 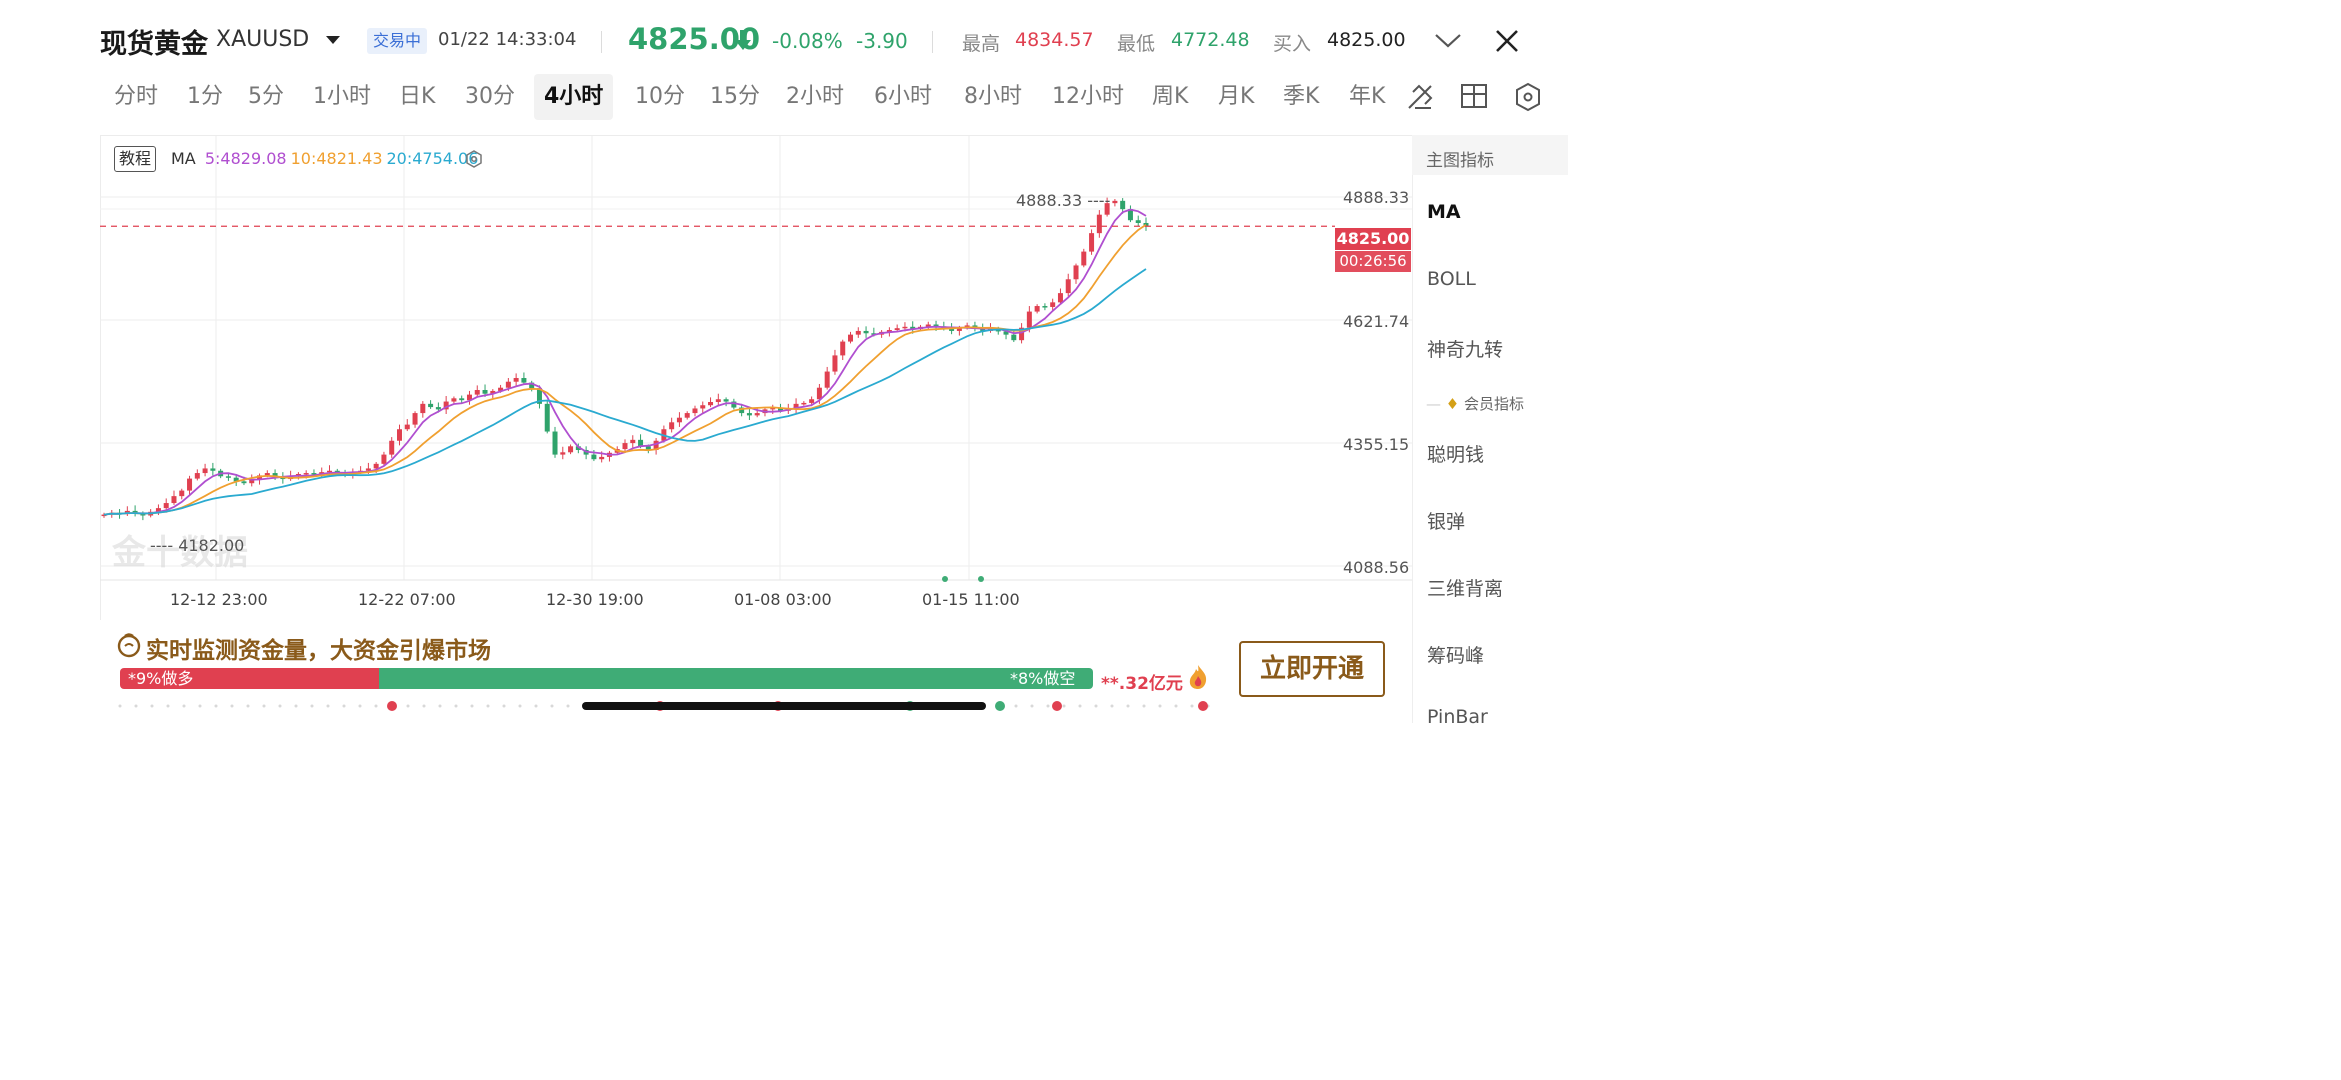 What do you see at coordinates (266, 96) in the screenshot?
I see `tab-timeframe: 5分` at bounding box center [266, 96].